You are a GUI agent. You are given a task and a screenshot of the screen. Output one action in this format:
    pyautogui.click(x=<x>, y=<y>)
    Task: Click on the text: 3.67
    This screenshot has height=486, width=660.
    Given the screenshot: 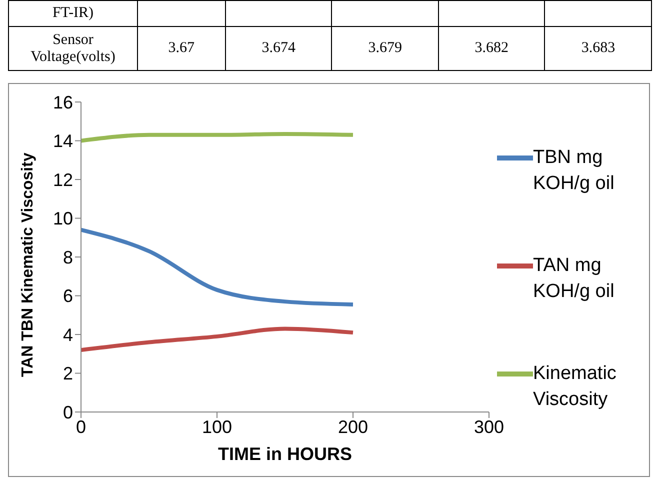 What is the action you would take?
    pyautogui.click(x=182, y=48)
    